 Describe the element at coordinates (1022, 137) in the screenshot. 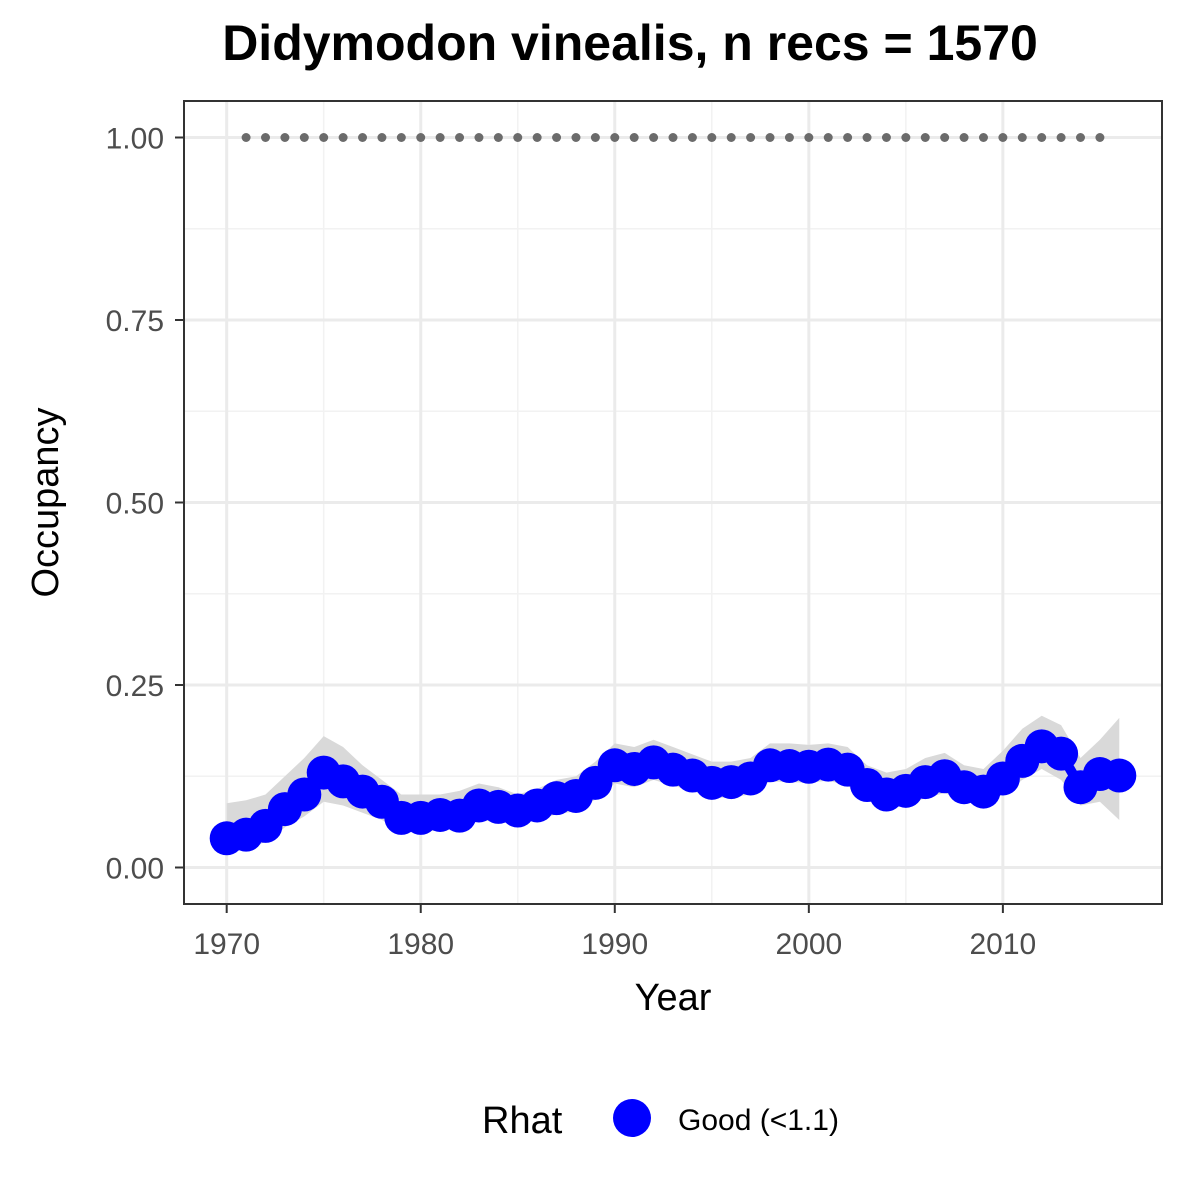

I see `record-point-2011` at that location.